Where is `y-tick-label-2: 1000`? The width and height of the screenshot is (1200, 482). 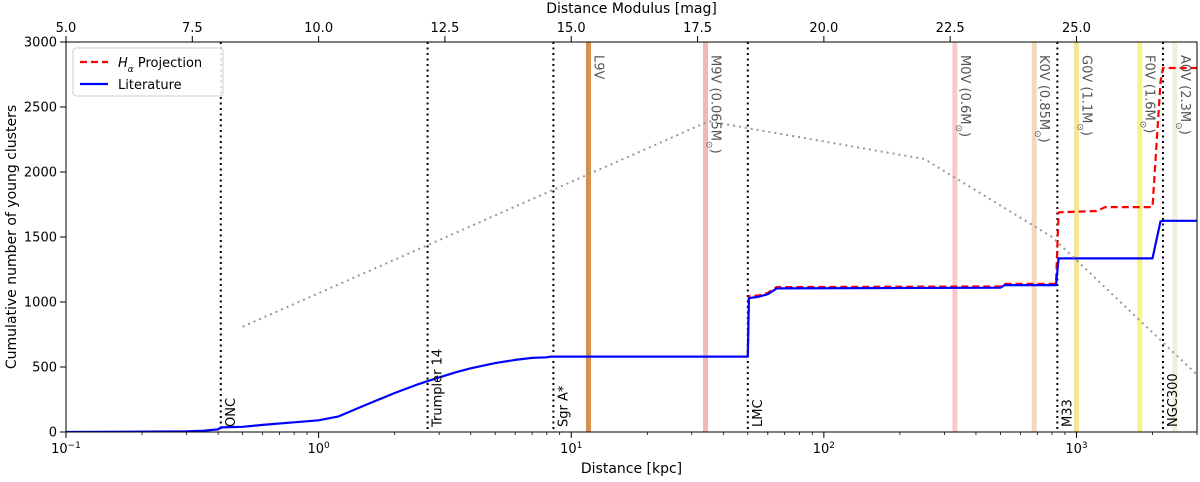 y-tick-label-2: 1000 is located at coordinates (40, 303).